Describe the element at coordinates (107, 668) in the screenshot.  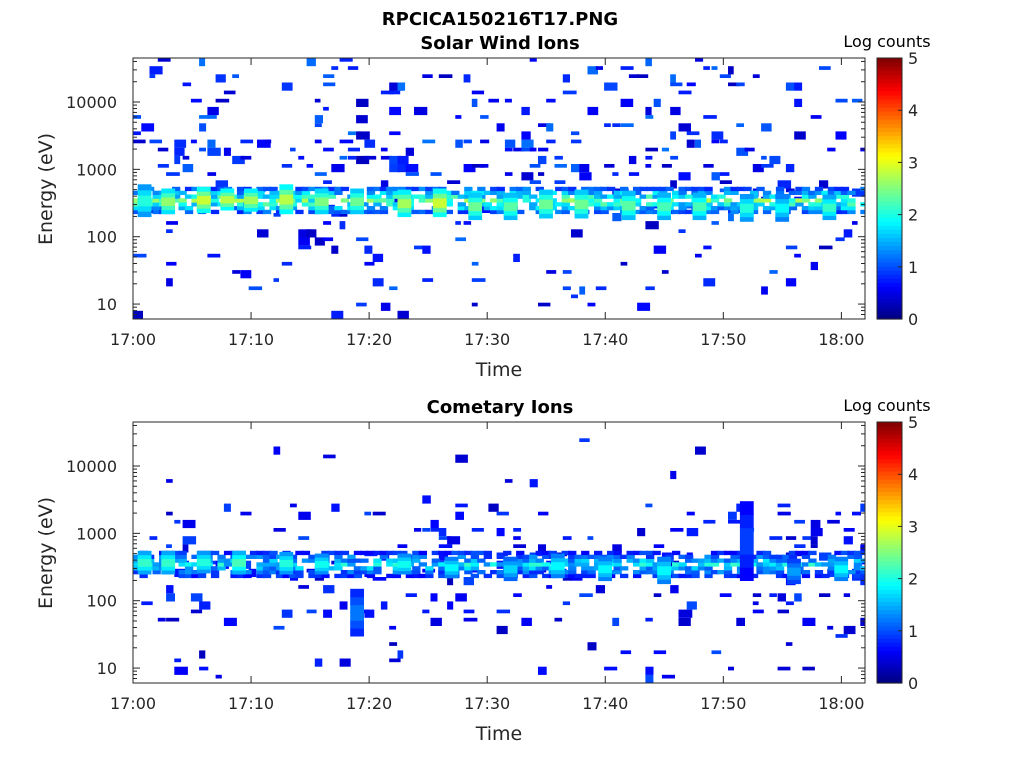
I see `y-tick-label: 10` at that location.